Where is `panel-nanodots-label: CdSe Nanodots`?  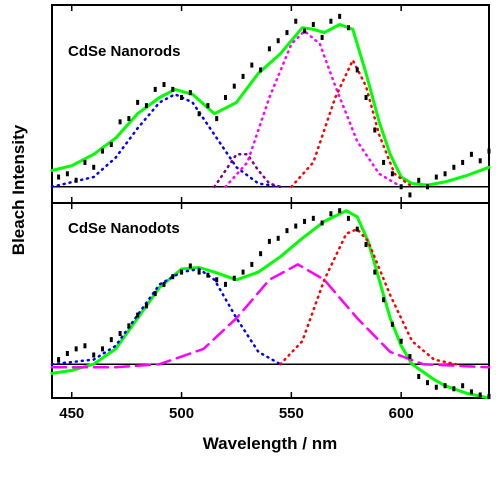
panel-nanodots-label: CdSe Nanodots is located at coordinates (124, 228).